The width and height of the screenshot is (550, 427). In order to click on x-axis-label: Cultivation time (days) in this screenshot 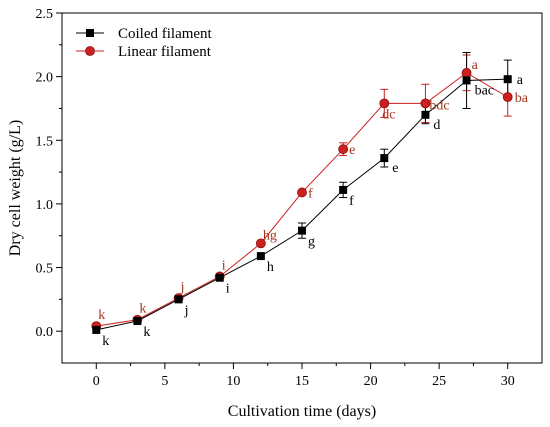, I will do `click(302, 411)`.